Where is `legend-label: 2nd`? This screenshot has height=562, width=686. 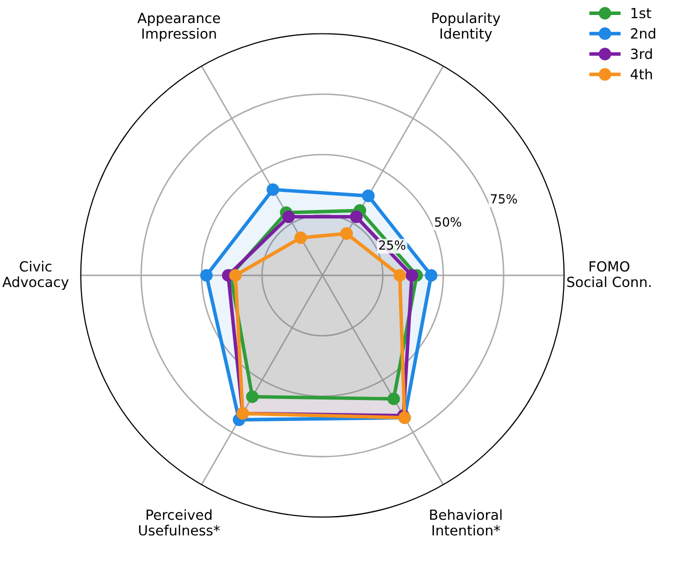
legend-label: 2nd is located at coordinates (643, 33).